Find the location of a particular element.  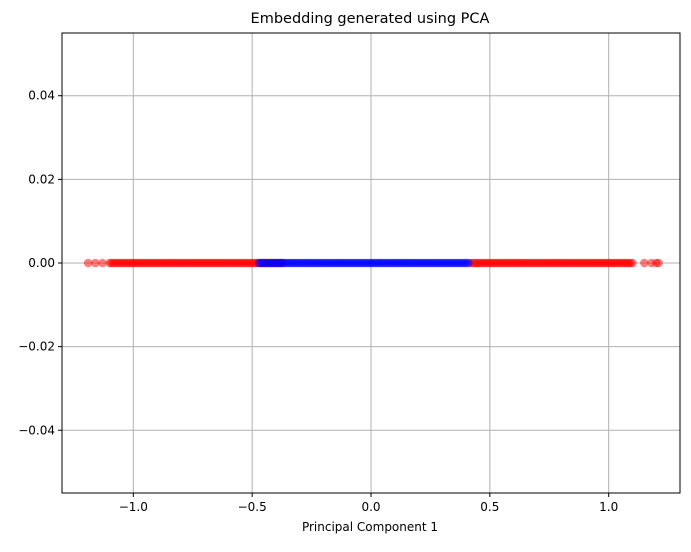

data-points is located at coordinates (373, 263).